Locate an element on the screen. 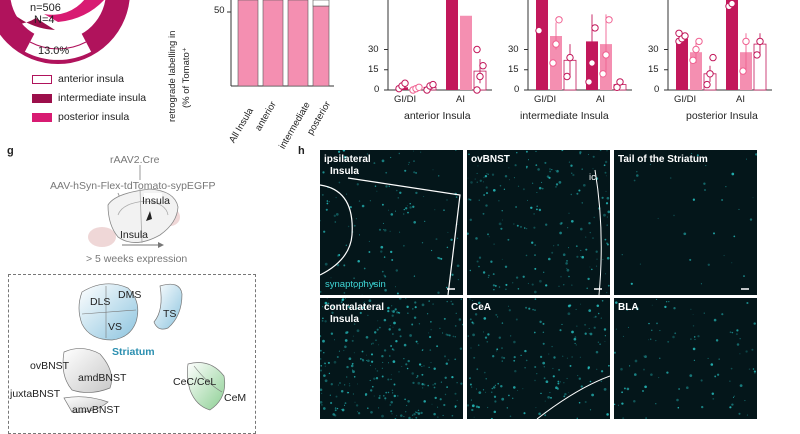 The width and height of the screenshot is (800, 434). donut-segment-posterior is located at coordinates (74, 11).